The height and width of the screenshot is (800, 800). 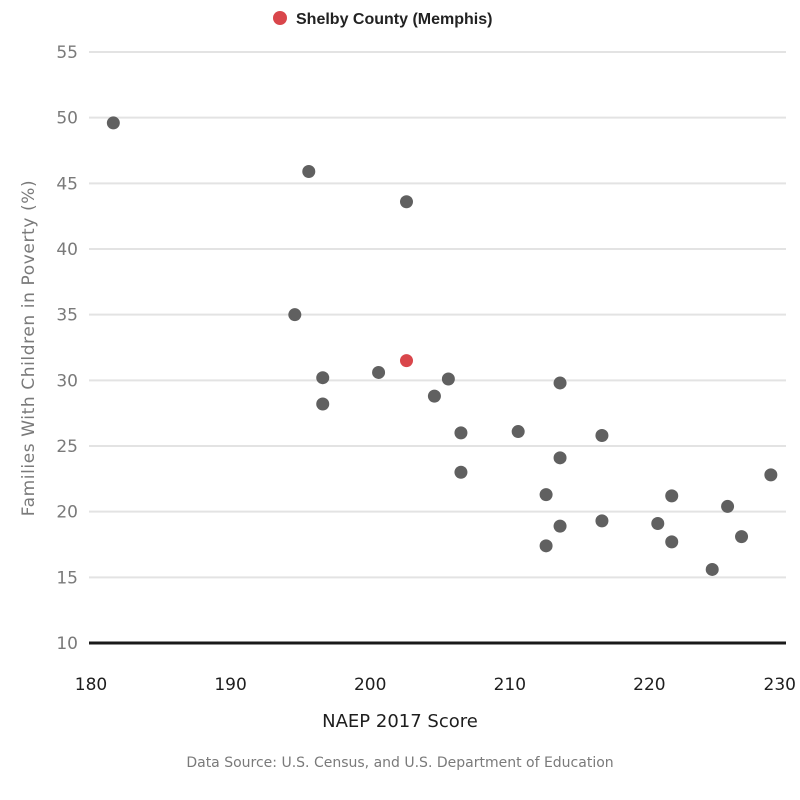 What do you see at coordinates (230, 685) in the screenshot?
I see `x-tick-label: 190` at bounding box center [230, 685].